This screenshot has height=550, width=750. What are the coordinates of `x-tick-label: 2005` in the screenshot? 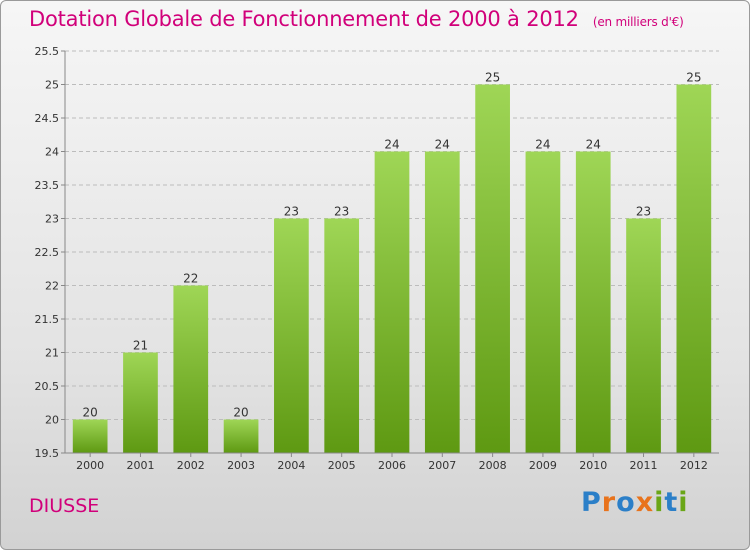 It's located at (342, 465).